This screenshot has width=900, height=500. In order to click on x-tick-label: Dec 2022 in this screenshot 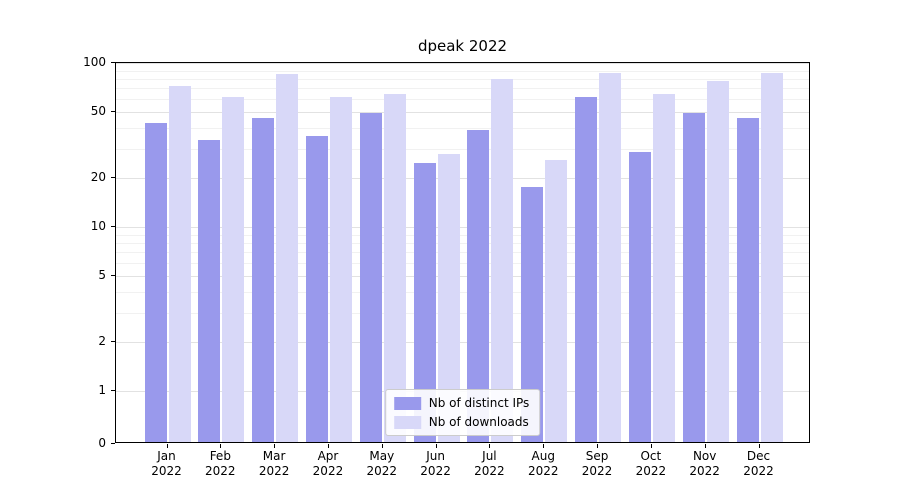, I will do `click(759, 464)`.